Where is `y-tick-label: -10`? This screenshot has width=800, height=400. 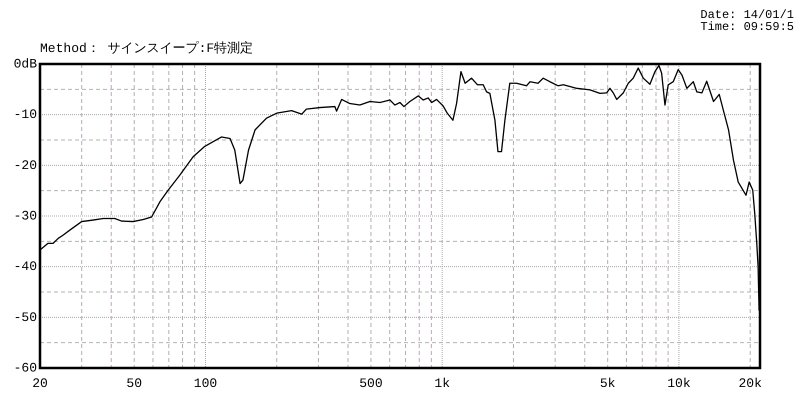 y-tick-label: -10 is located at coordinates (25, 114).